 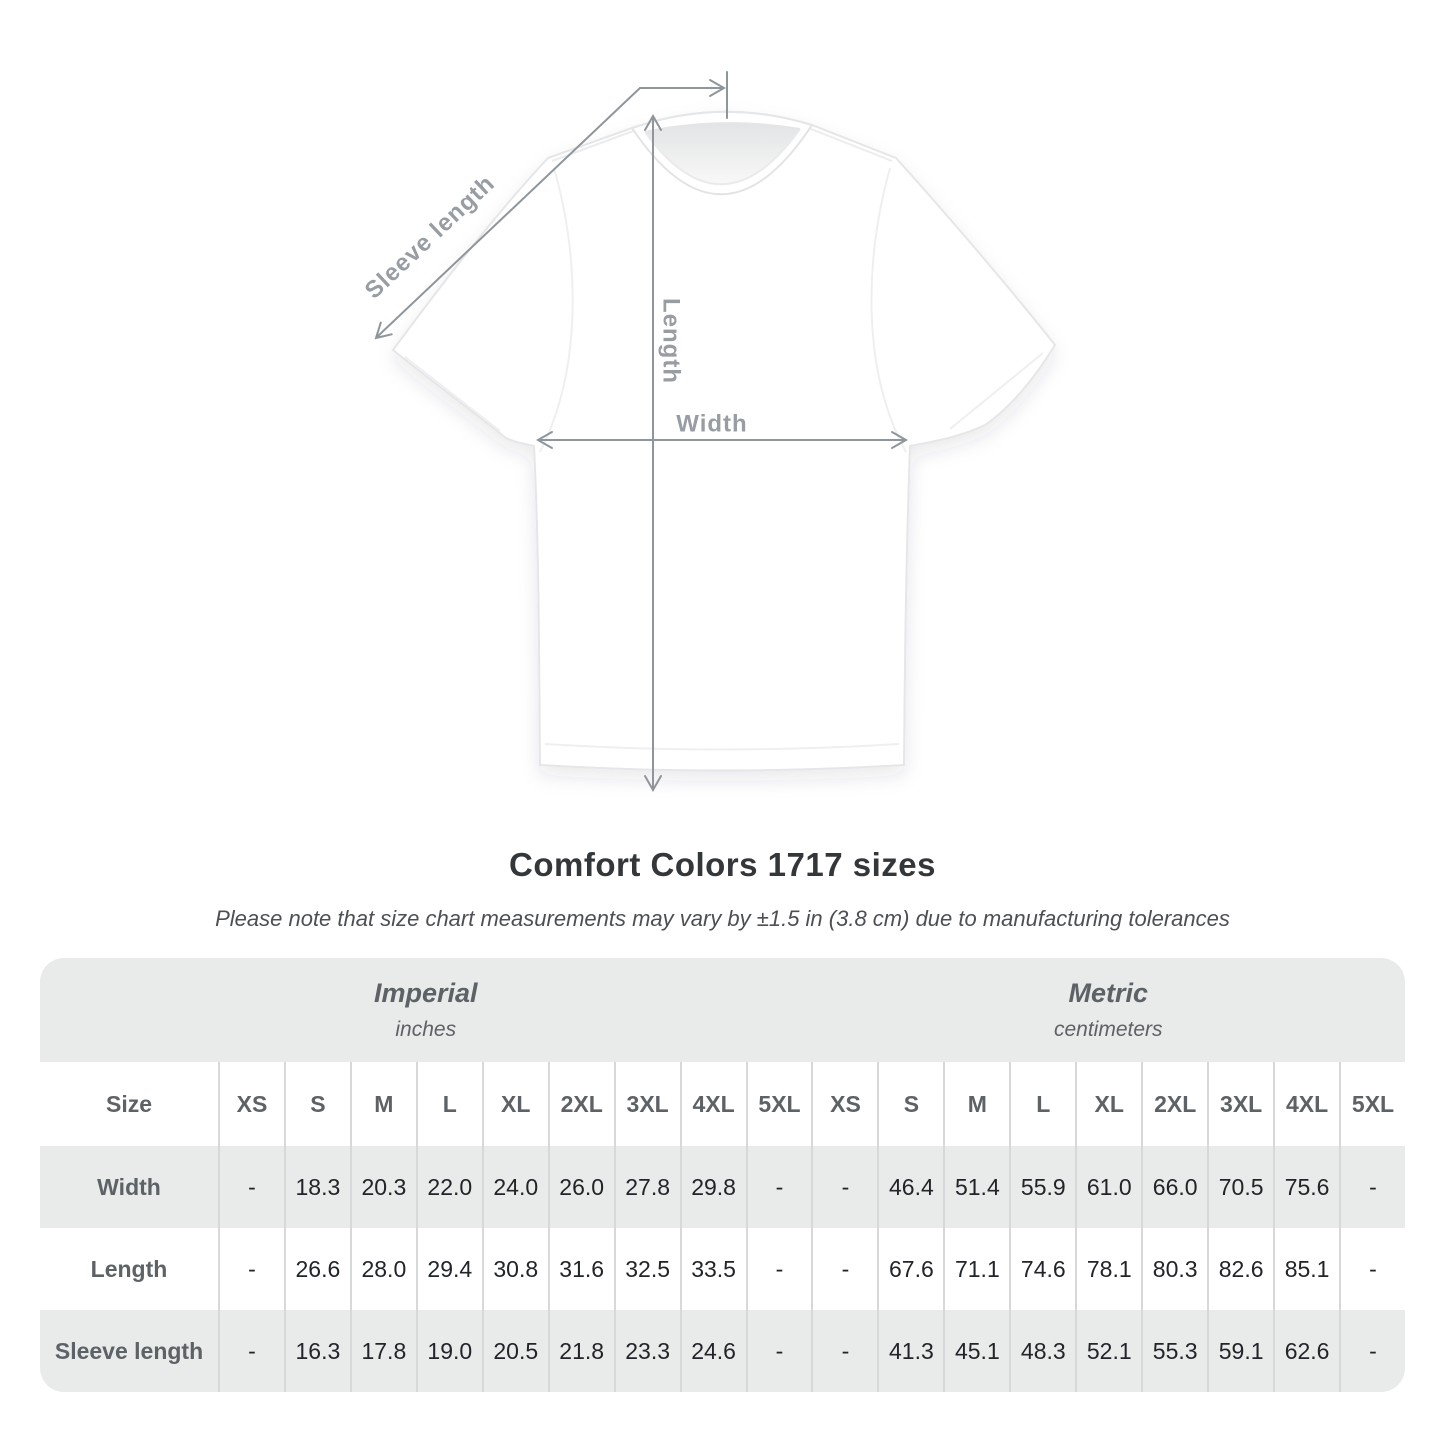 I want to click on width-arrow, so click(x=722, y=440).